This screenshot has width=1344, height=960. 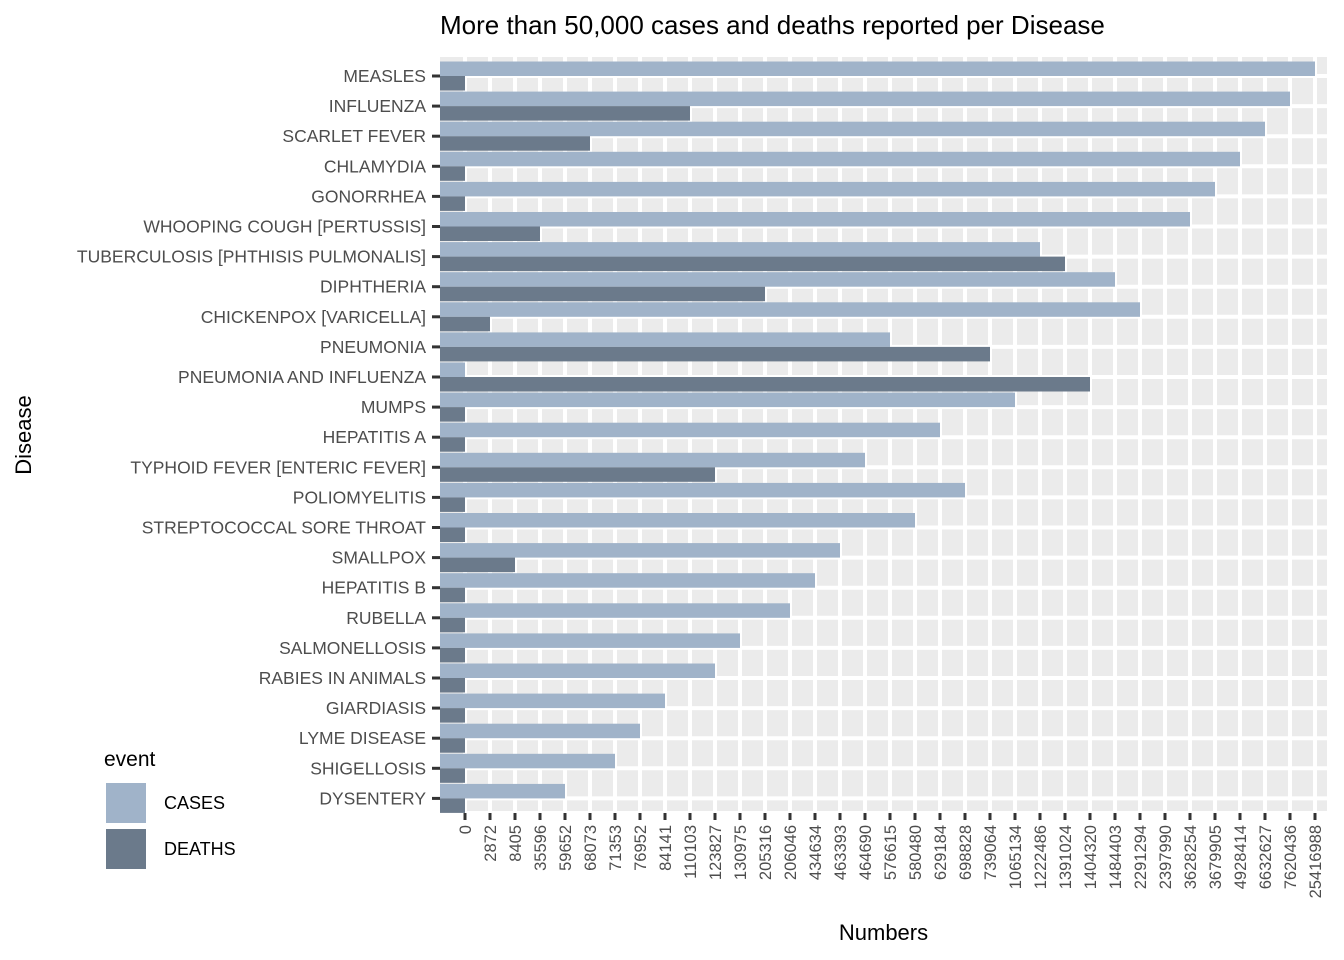 What do you see at coordinates (200, 848) in the screenshot?
I see `legend-label-deaths: DEATHS` at bounding box center [200, 848].